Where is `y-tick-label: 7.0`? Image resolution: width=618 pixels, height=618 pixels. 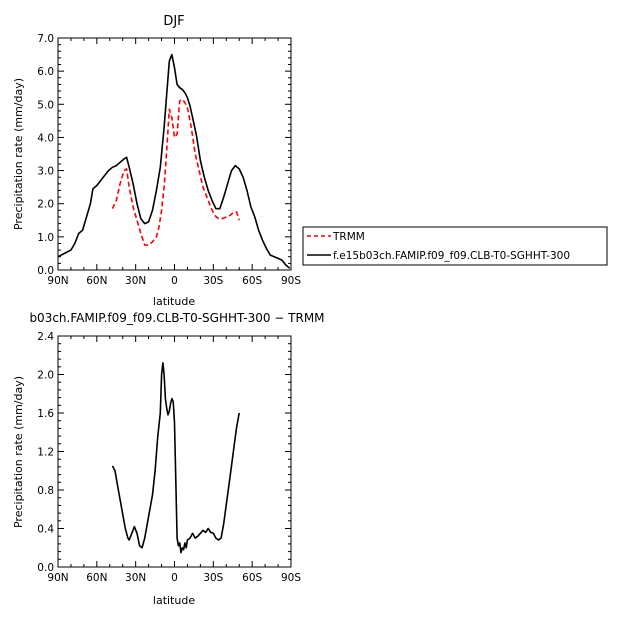 y-tick-label: 7.0 is located at coordinates (45, 39).